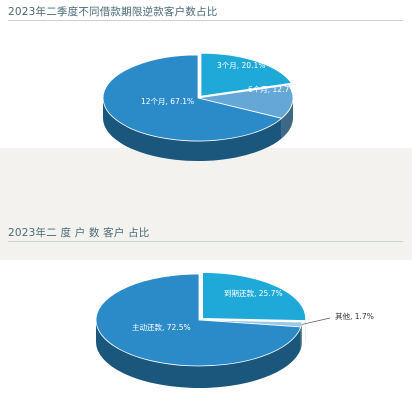 This screenshot has width=412, height=400. What do you see at coordinates (167, 101) in the screenshot?
I see `pie-1-label-3: 12个月, 67.1%` at bounding box center [167, 101].